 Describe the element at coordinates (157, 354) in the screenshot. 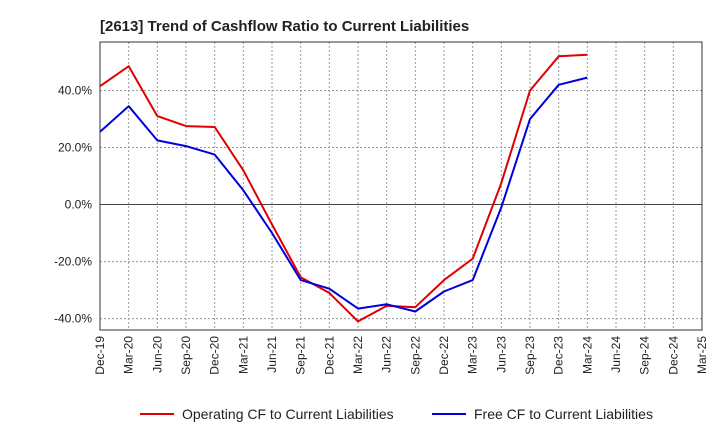

I see `x-tick-label: Jun-20` at that location.